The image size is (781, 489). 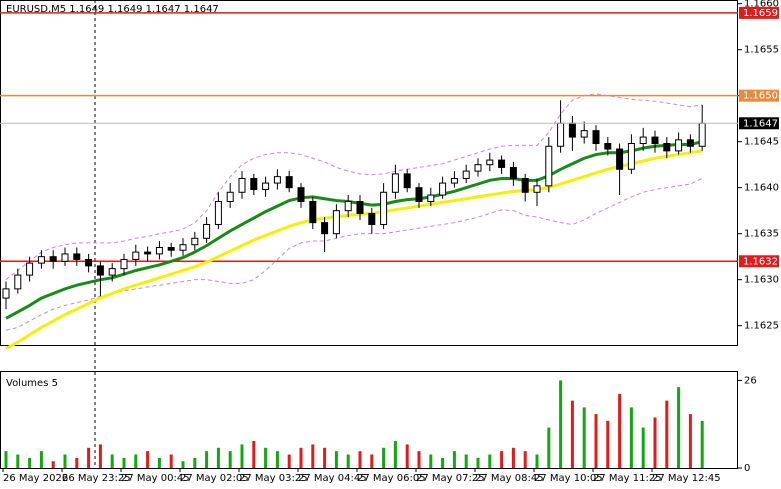 I want to click on y-tick-label: 1.1625, so click(x=761, y=326).